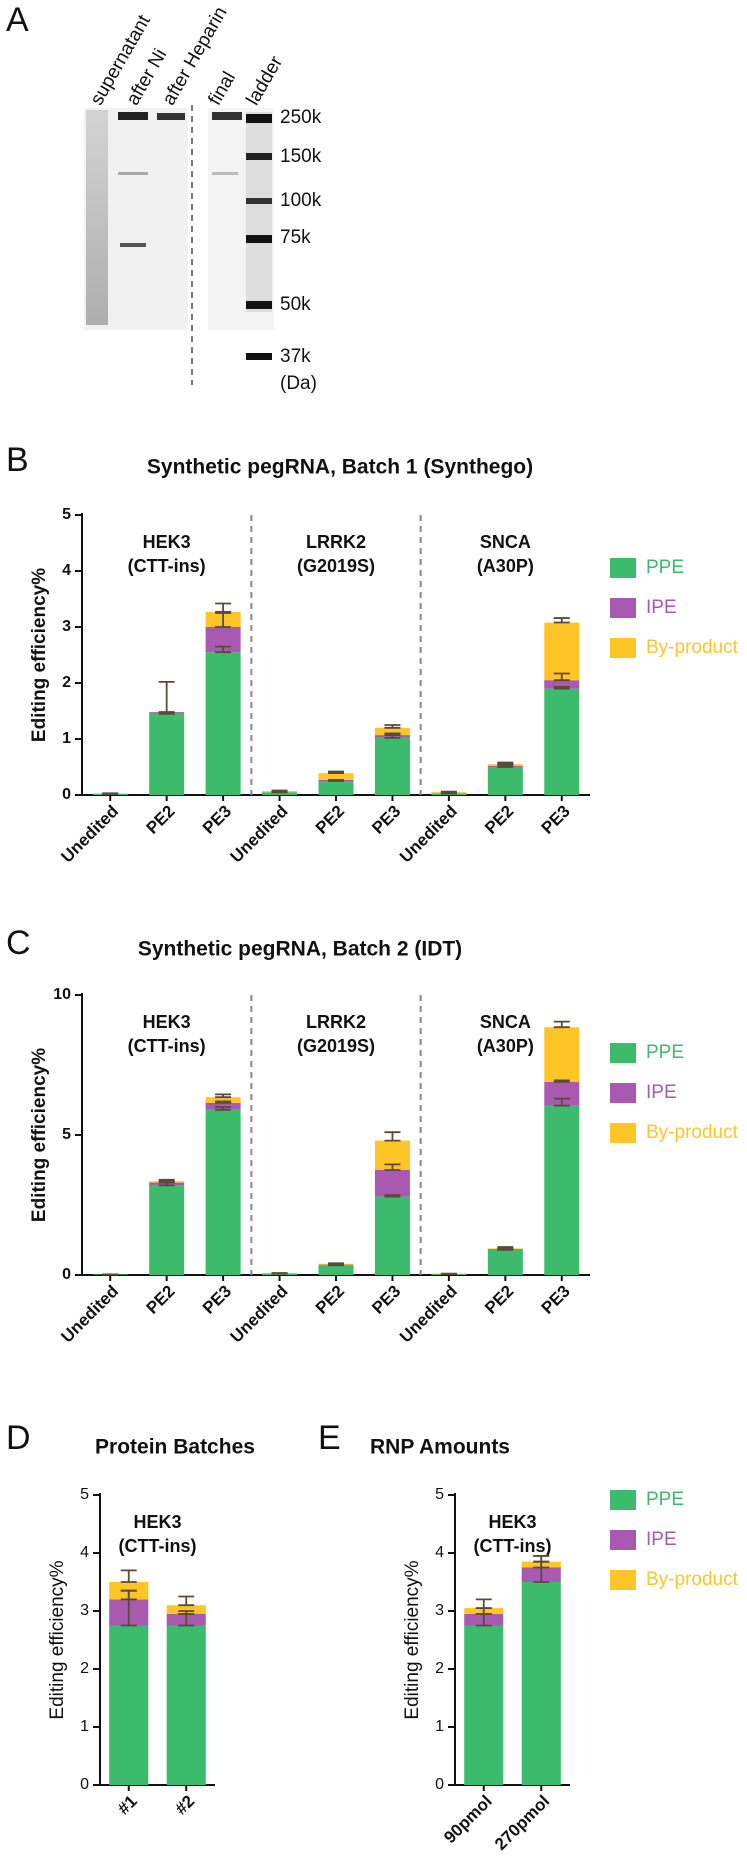 The height and width of the screenshot is (1864, 747). I want to click on marker-label: 100k, so click(301, 200).